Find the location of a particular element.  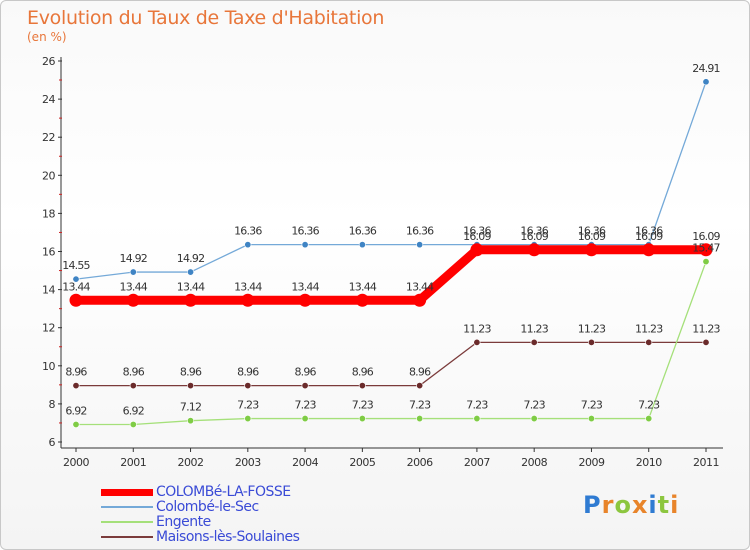

logo-letter: t is located at coordinates (664, 505).